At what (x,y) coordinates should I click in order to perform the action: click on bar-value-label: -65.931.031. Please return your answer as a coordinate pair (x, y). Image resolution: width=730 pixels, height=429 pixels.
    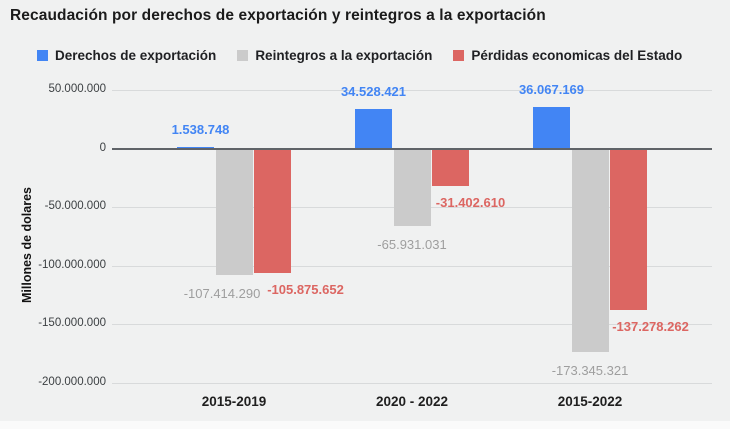
    Looking at the image, I should click on (412, 244).